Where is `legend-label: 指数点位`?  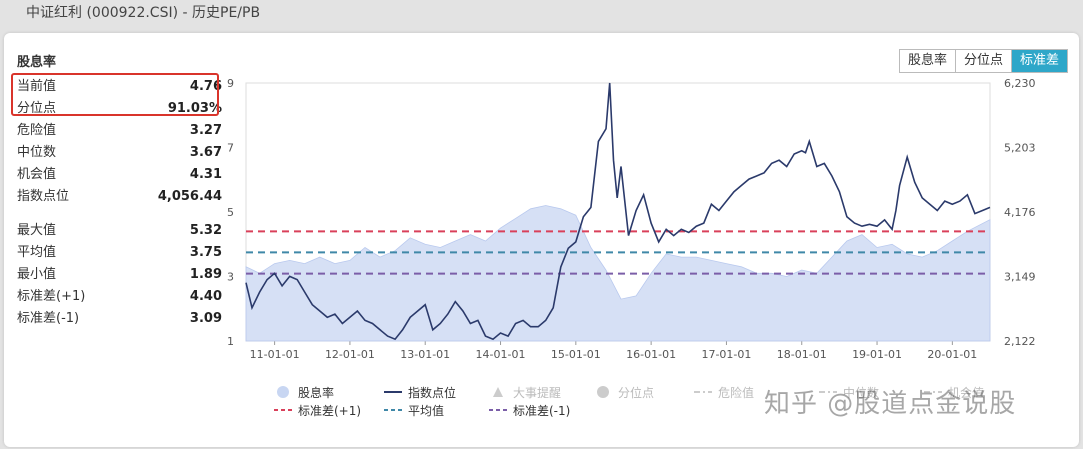
legend-label: 指数点位 is located at coordinates (432, 392).